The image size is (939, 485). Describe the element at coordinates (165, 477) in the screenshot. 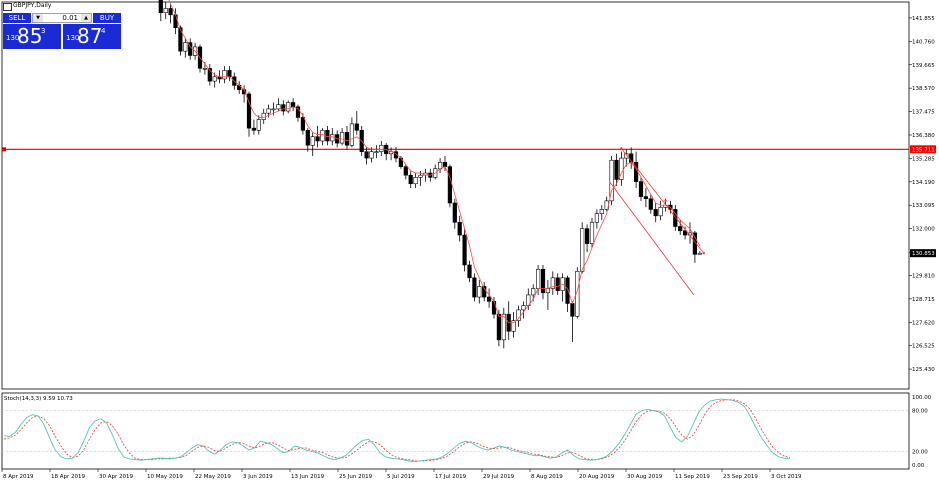

I see `x-tick-label: 10 May 2019` at that location.